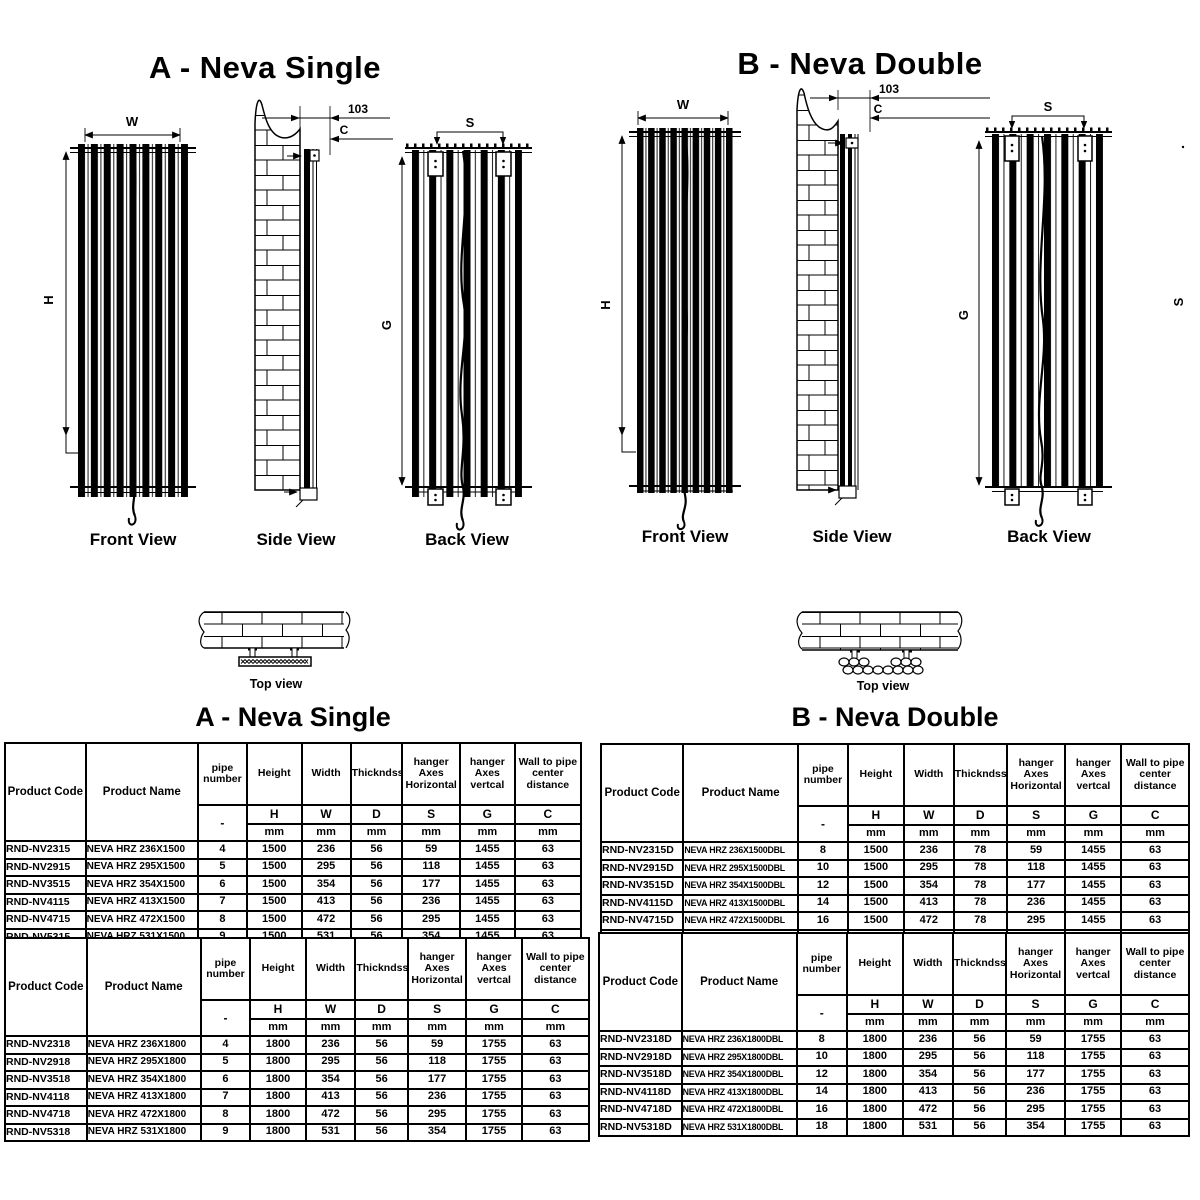 This screenshot has width=1200, height=1200. What do you see at coordinates (455, 323) in the screenshot?
I see `back-view-single: S G` at bounding box center [455, 323].